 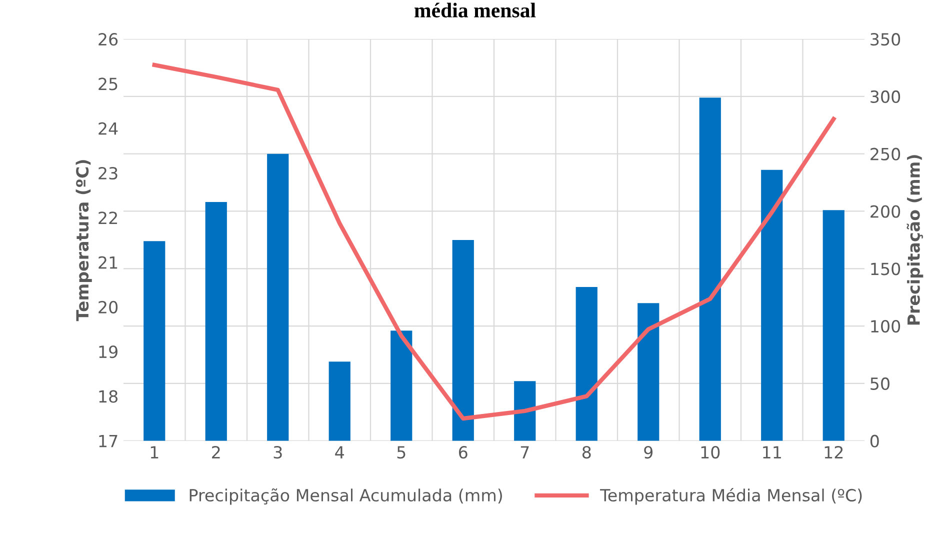 What do you see at coordinates (154, 452) in the screenshot?
I see `x-tick-label: 1` at bounding box center [154, 452].